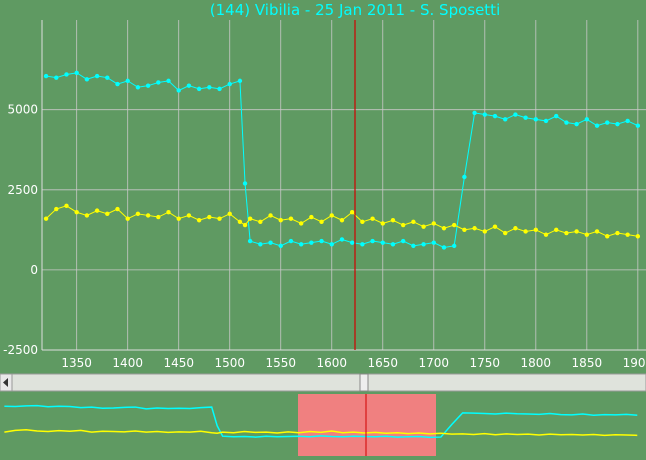 Image resolution: width=646 pixels, height=460 pixels. Describe the element at coordinates (34, 270) in the screenshot. I see `y-tick-label: 0` at that location.